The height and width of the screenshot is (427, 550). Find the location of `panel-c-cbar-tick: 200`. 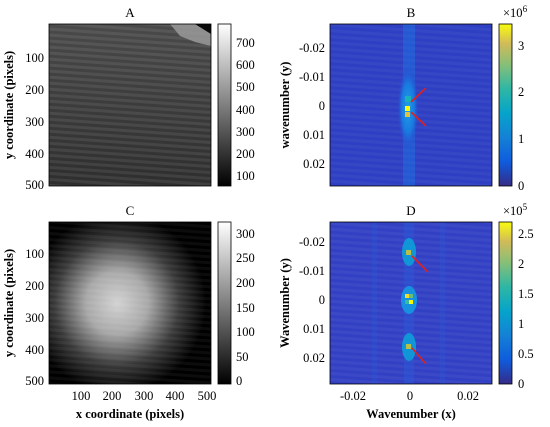

panel-c-cbar-tick: 200 is located at coordinates (245, 283).